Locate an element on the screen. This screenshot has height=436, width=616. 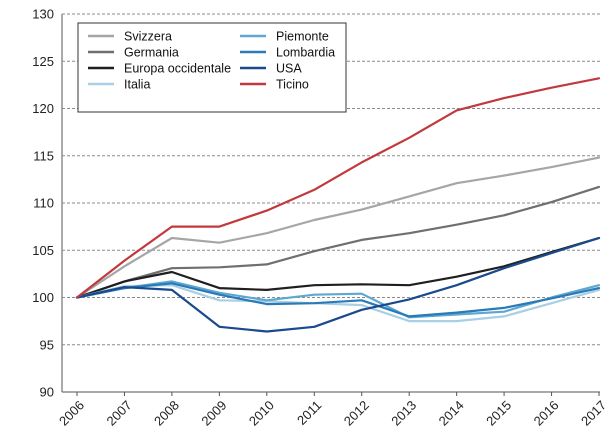
legend-label: Piemonte is located at coordinates (302, 37).